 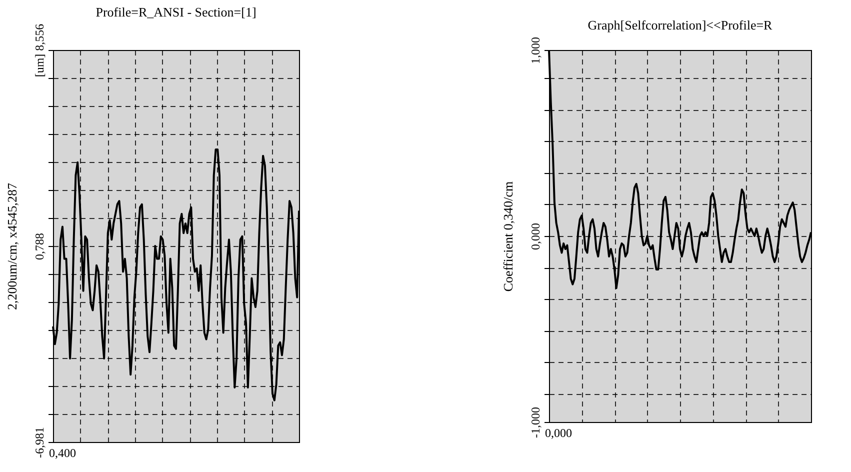 What do you see at coordinates (680, 25) in the screenshot?
I see `chart-title: Graph[Selfcorrelation]<<Profile=R` at bounding box center [680, 25].